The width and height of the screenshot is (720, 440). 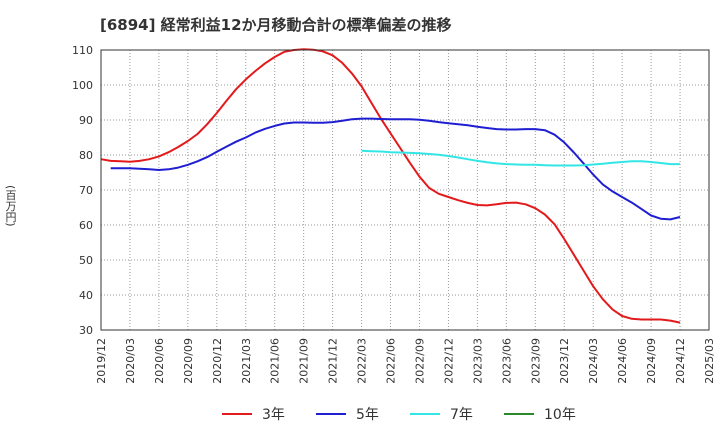 I want to click on y-tick-label: 80, so click(x=86, y=155).